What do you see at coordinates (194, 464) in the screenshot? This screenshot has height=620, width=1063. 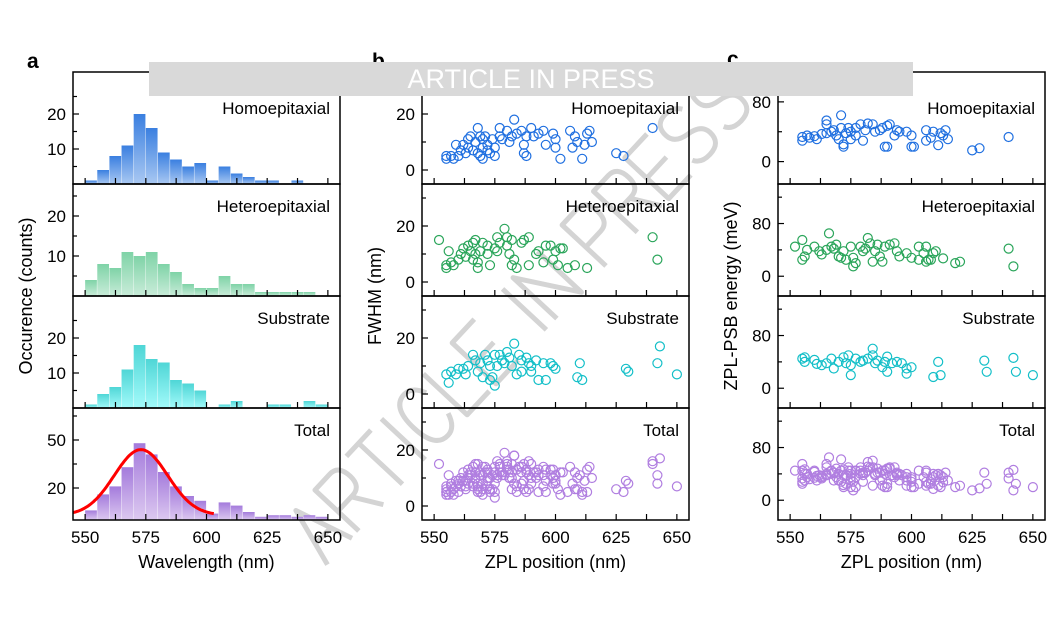 I see `subplot-total: 20 50 Total` at bounding box center [194, 464].